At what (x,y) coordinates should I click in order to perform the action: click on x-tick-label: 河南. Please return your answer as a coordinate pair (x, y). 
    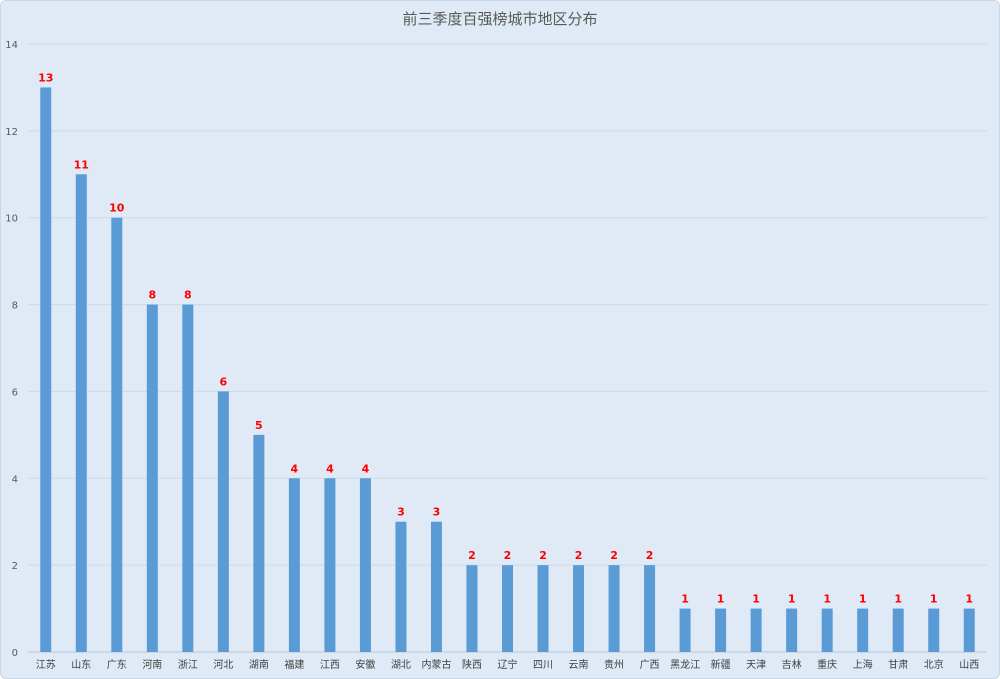
    Looking at the image, I should click on (152, 664).